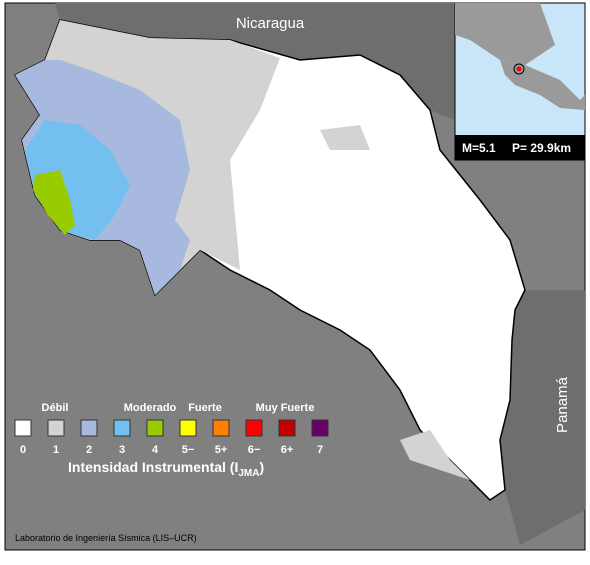  Describe the element at coordinates (54, 202) in the screenshot. I see `intensity-4-zone` at that location.